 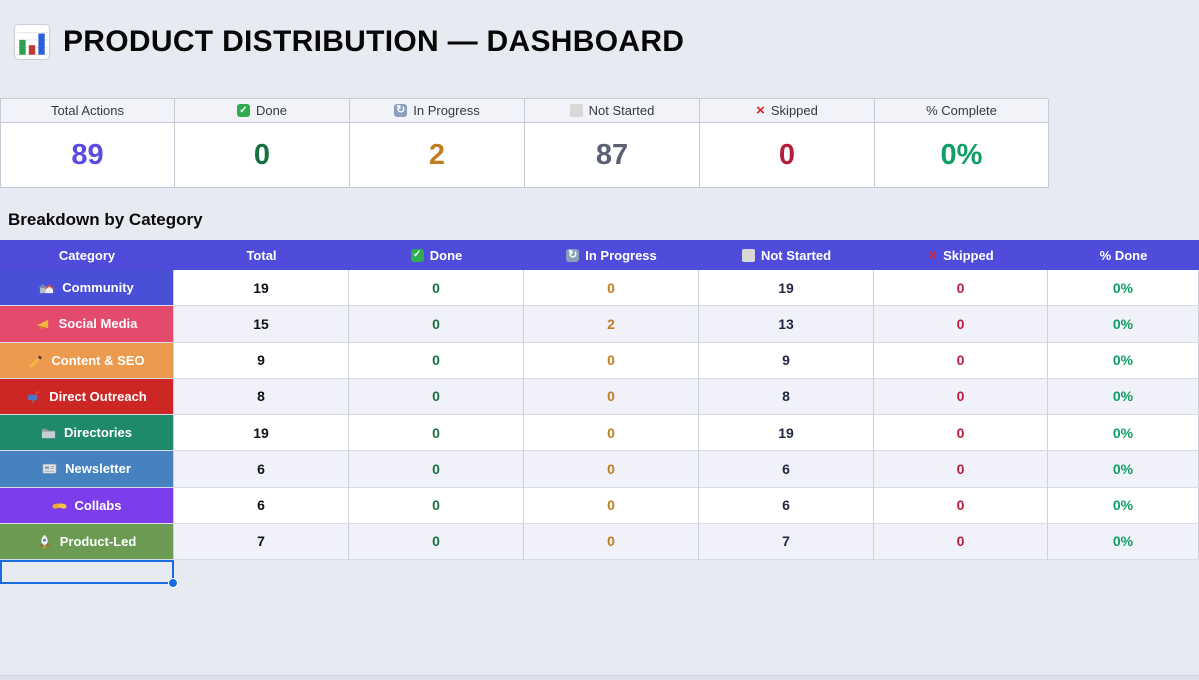 What do you see at coordinates (261, 541) in the screenshot?
I see `total-cell: 7` at bounding box center [261, 541].